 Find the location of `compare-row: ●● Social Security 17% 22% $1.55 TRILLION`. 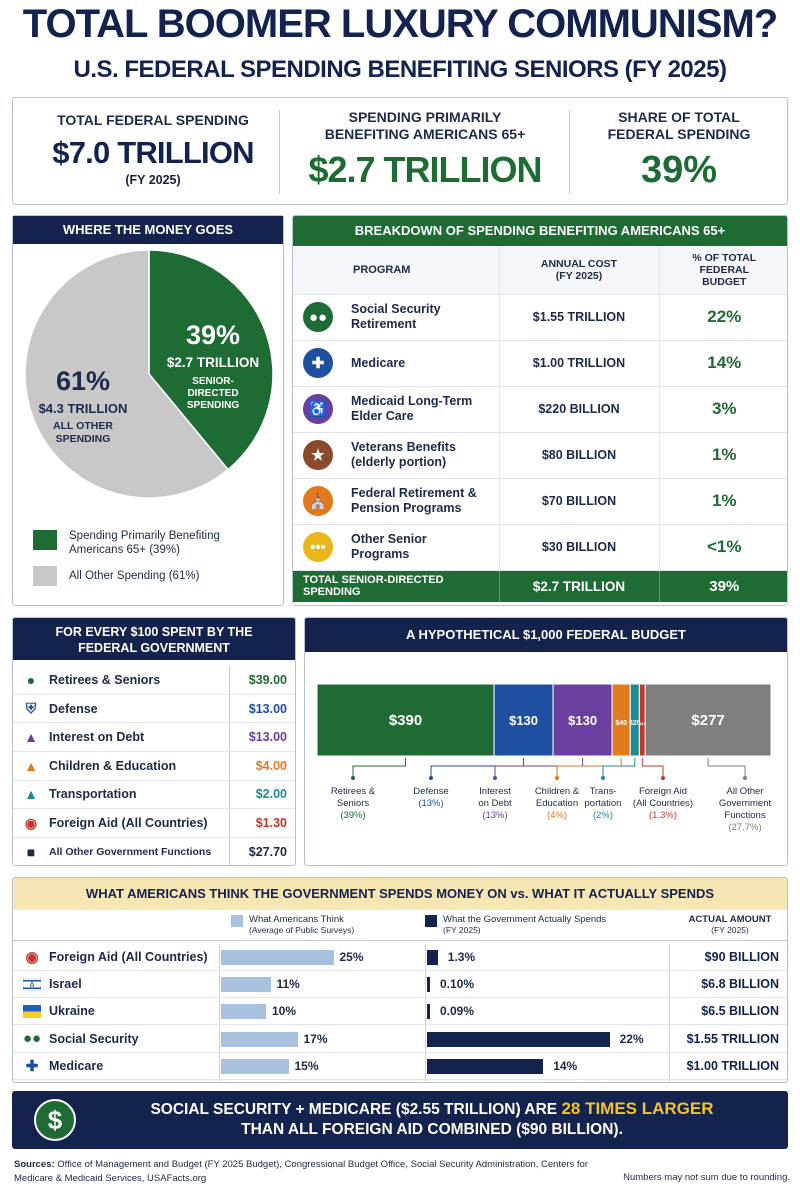

compare-row: ●● Social Security 17% 22% $1.55 TRILLION is located at coordinates (400, 1039).